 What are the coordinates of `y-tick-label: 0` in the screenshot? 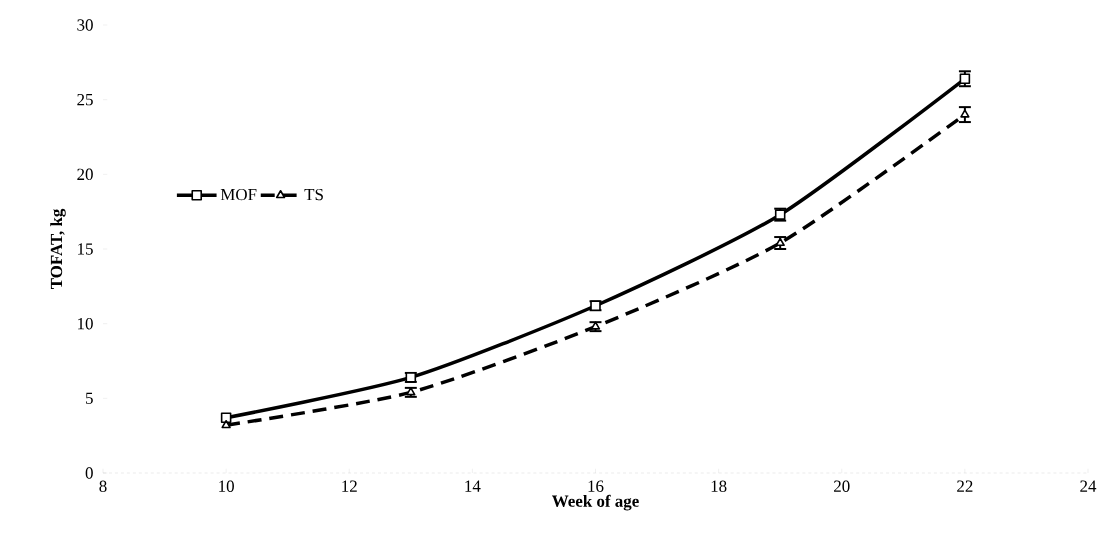 It's located at (89, 473).